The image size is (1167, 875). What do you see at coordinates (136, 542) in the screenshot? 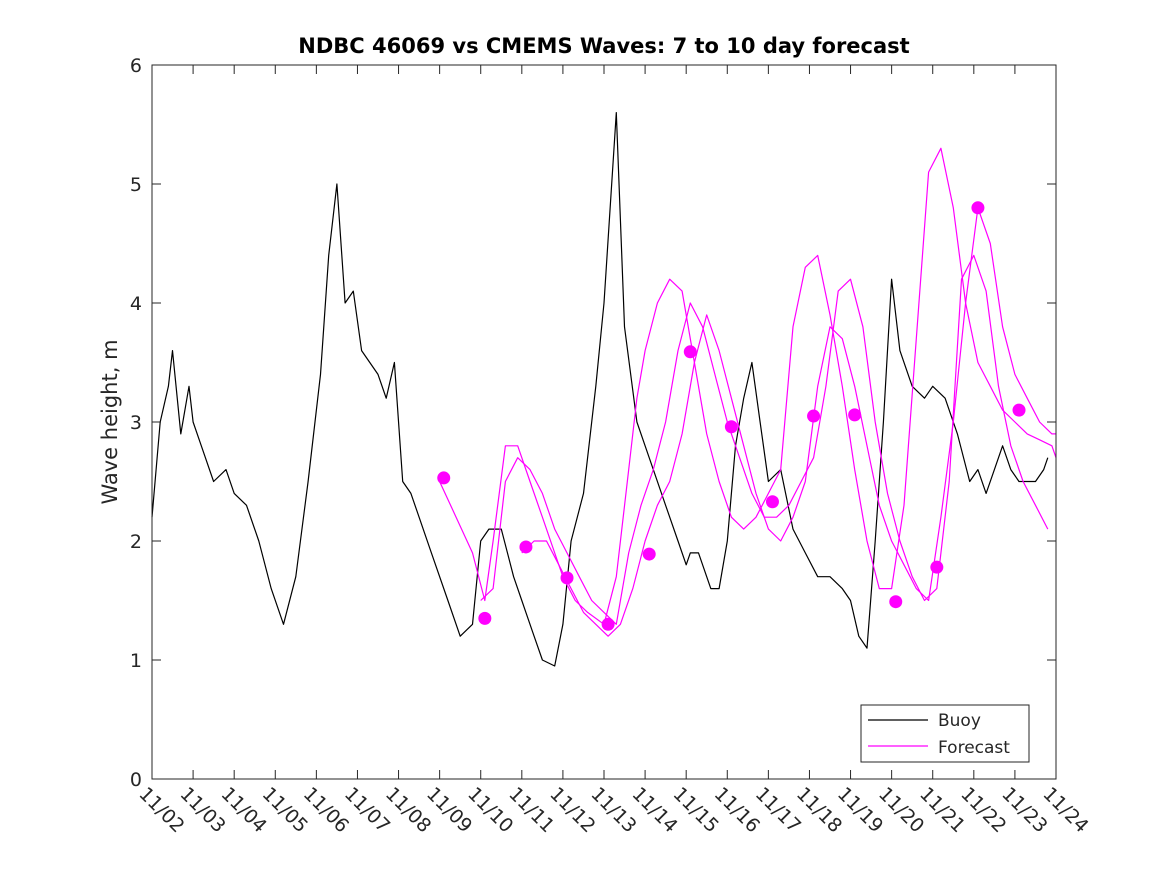
I see `y-tick-label: 2` at bounding box center [136, 542].